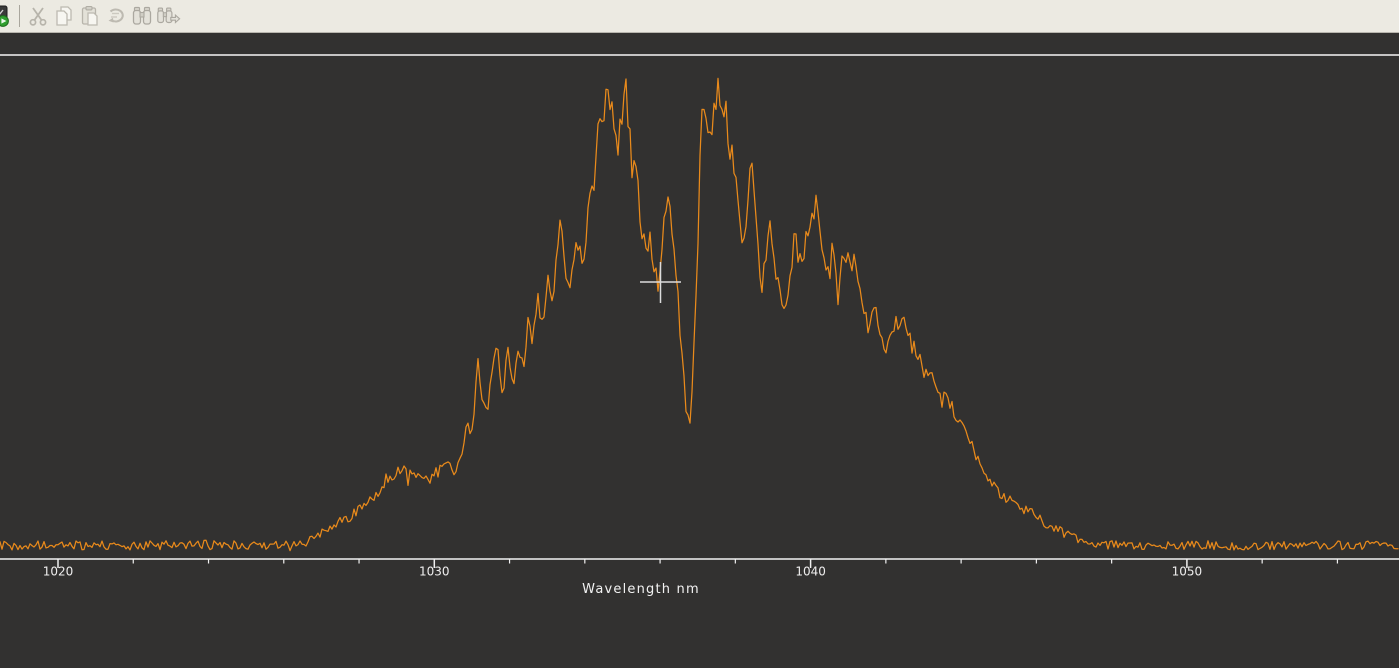 This screenshot has height=668, width=1399. Describe the element at coordinates (58, 572) in the screenshot. I see `x-tick-label: 1020` at that location.